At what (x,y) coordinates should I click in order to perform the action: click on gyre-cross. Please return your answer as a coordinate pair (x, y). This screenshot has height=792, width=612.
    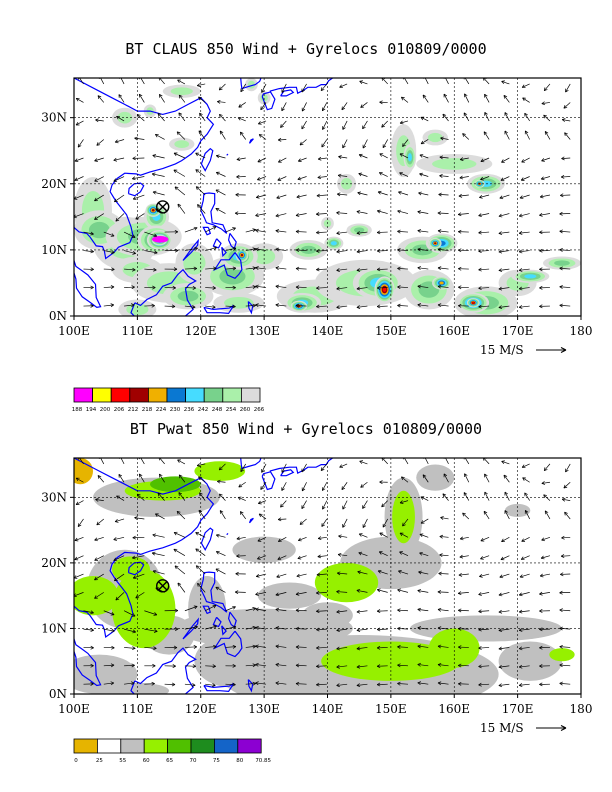
    Looking at the image, I should click on (163, 586).